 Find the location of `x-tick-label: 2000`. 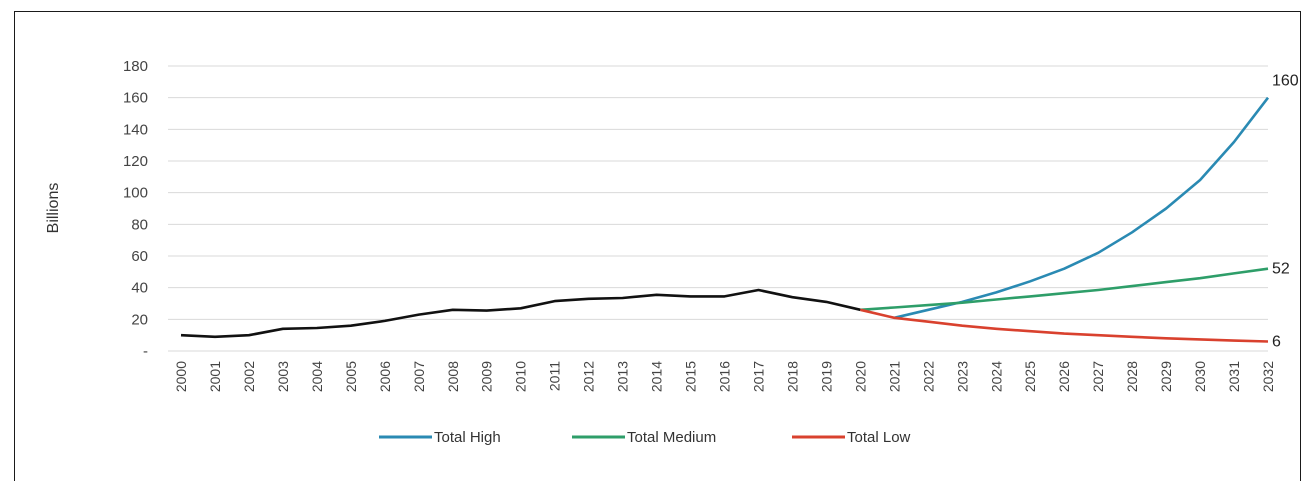

x-tick-label: 2000 is located at coordinates (181, 376).